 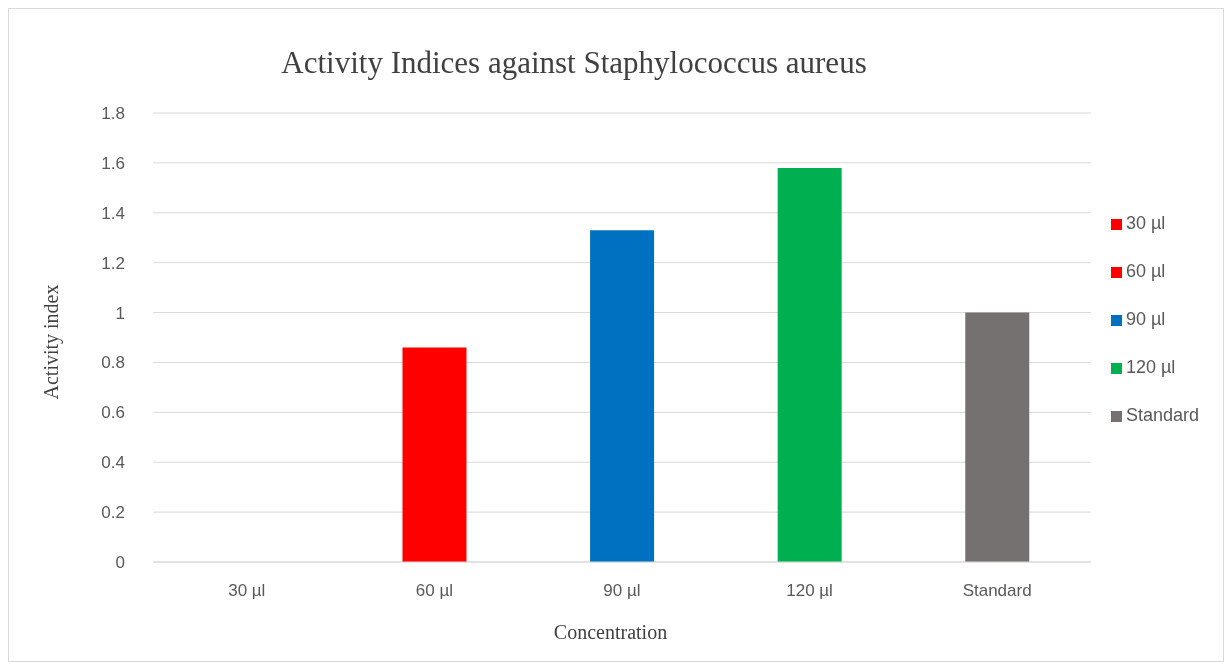 What do you see at coordinates (997, 591) in the screenshot?
I see `x-tick-label: Standard` at bounding box center [997, 591].